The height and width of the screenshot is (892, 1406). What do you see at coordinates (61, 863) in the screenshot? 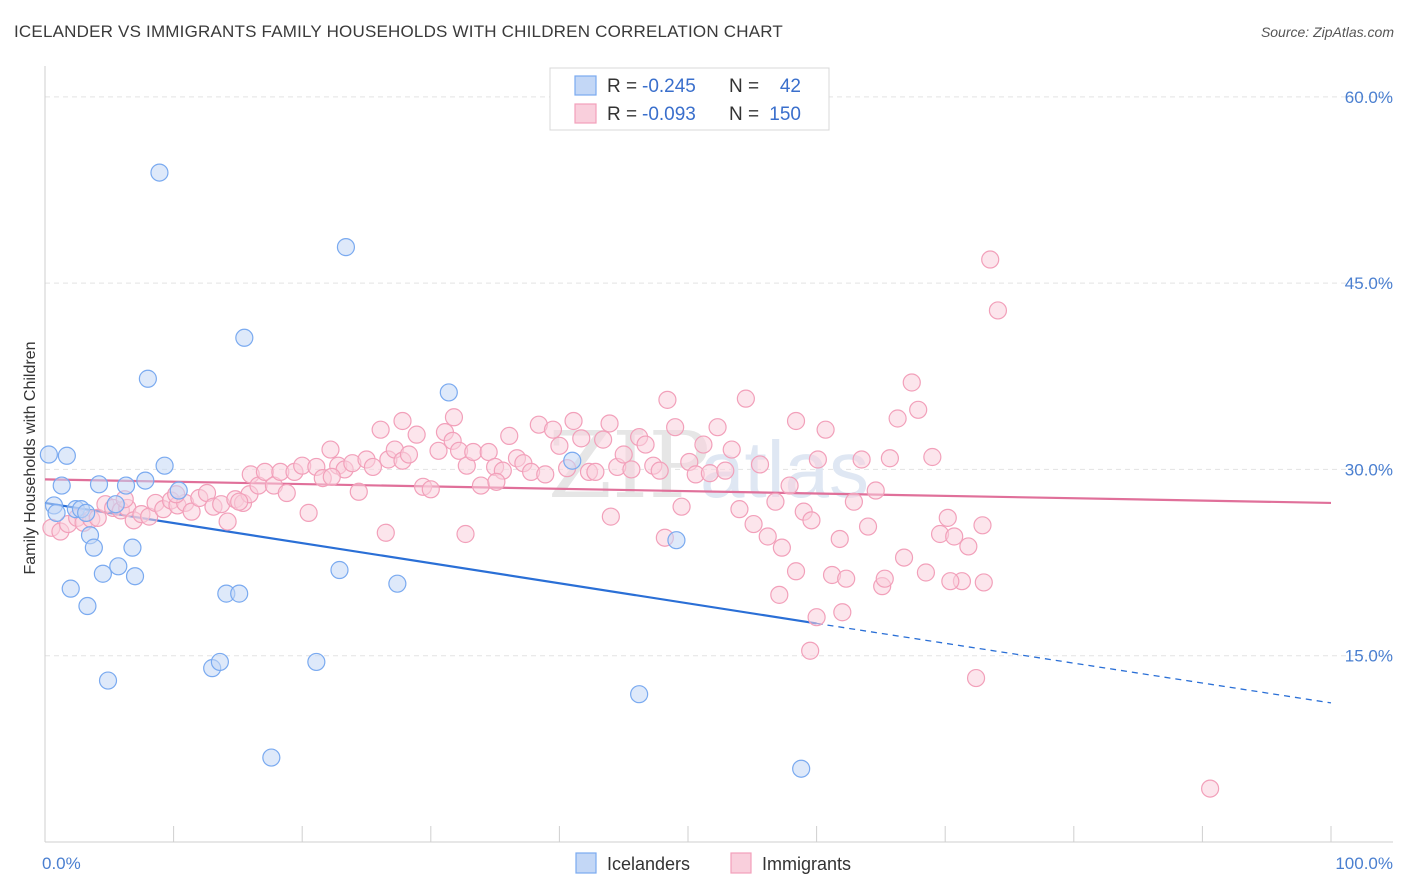
I see `x-tick-label-0: 0.0%` at bounding box center [61, 863].